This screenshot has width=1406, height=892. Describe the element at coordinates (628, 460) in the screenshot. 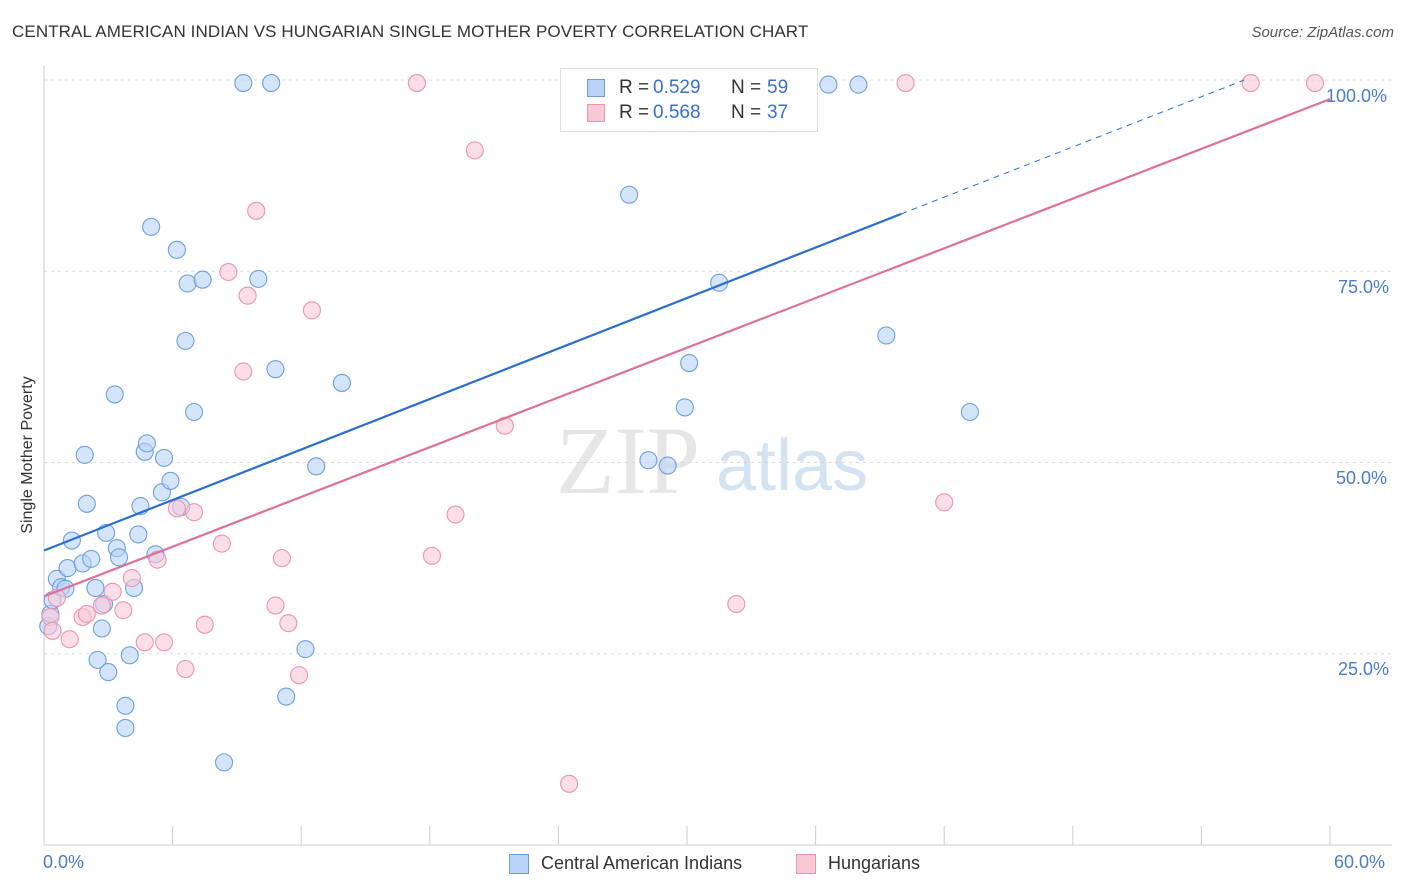

I see `watermark-zip: ZIP` at that location.